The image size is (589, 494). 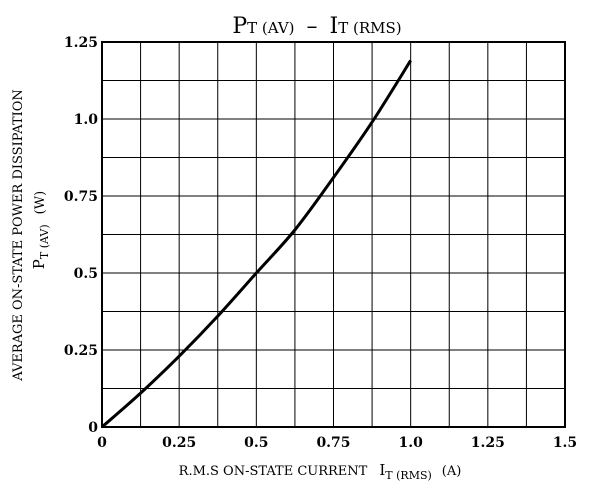 What do you see at coordinates (86, 120) in the screenshot?
I see `y-tick-label: 1.0` at bounding box center [86, 120].